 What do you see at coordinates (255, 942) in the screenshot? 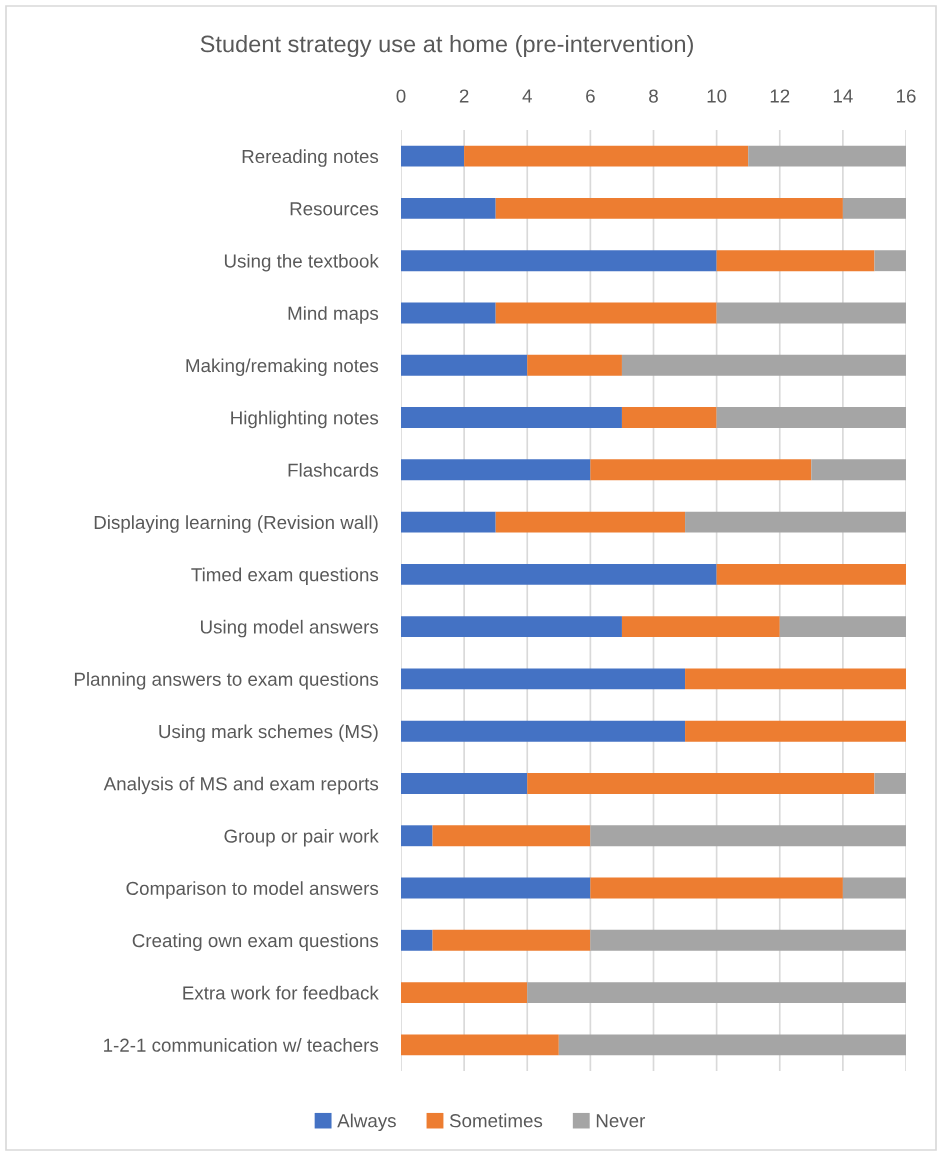
I see `y-tick-label: Creating own exam questions` at bounding box center [255, 942].